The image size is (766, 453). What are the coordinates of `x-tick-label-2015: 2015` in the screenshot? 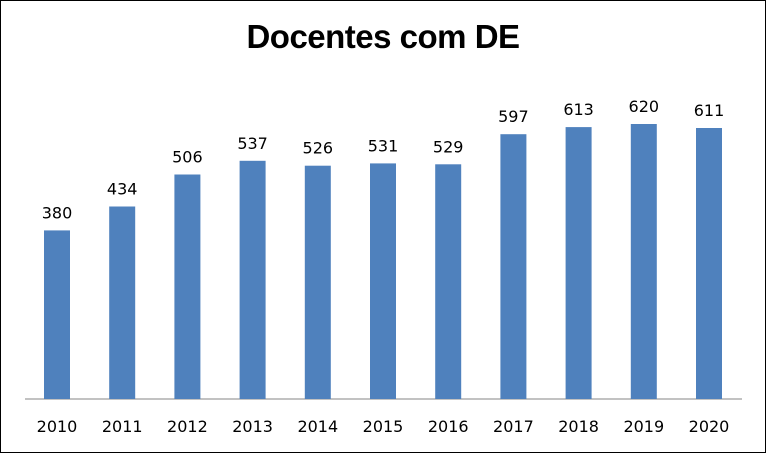 It's located at (383, 426).